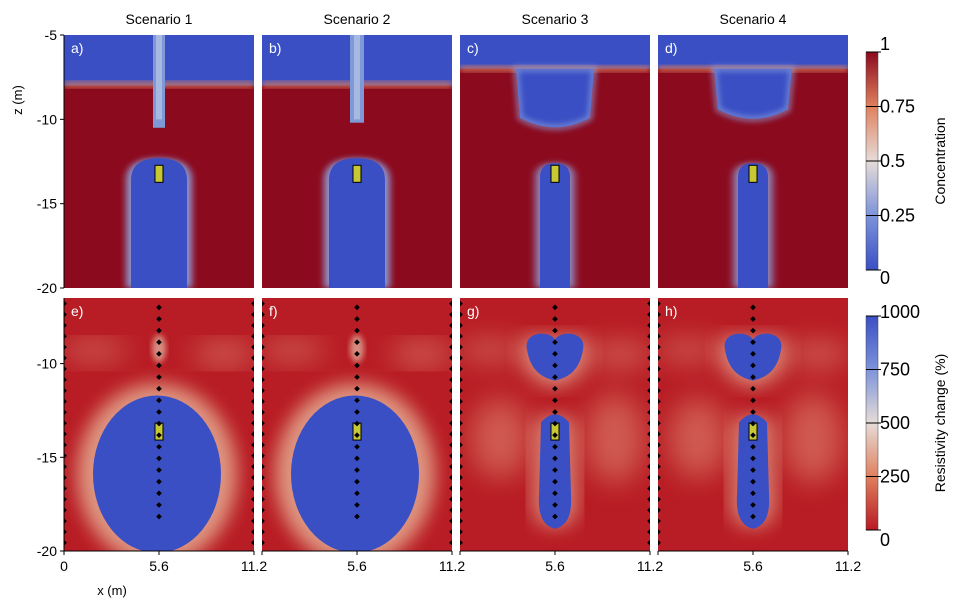  Describe the element at coordinates (555, 98) in the screenshot. I see `funnel-plume` at that location.